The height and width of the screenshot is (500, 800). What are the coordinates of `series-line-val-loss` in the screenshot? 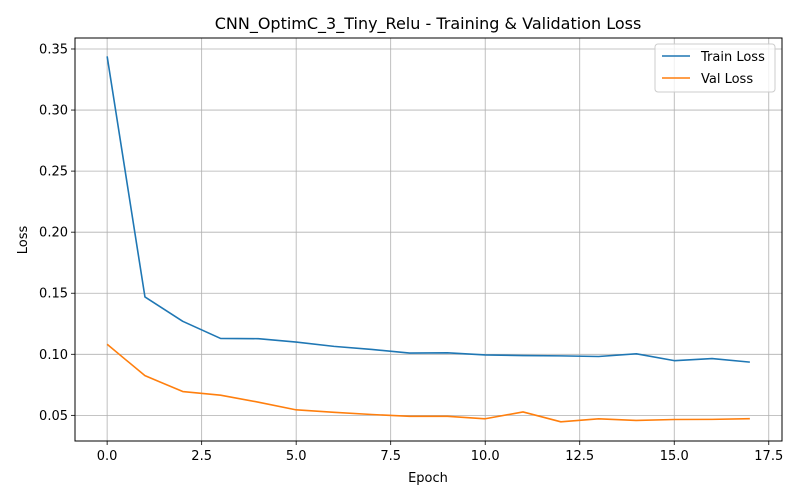 It's located at (428, 383).